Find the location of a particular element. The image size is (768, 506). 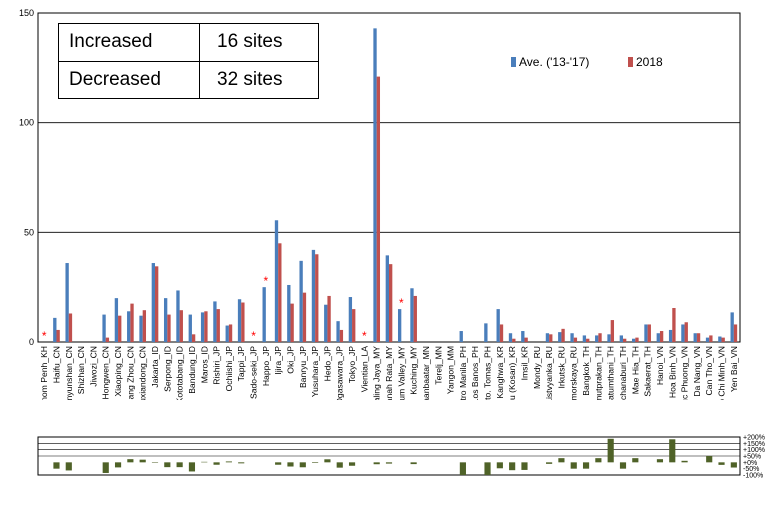

change-tick-label: +200% is located at coordinates (754, 438).